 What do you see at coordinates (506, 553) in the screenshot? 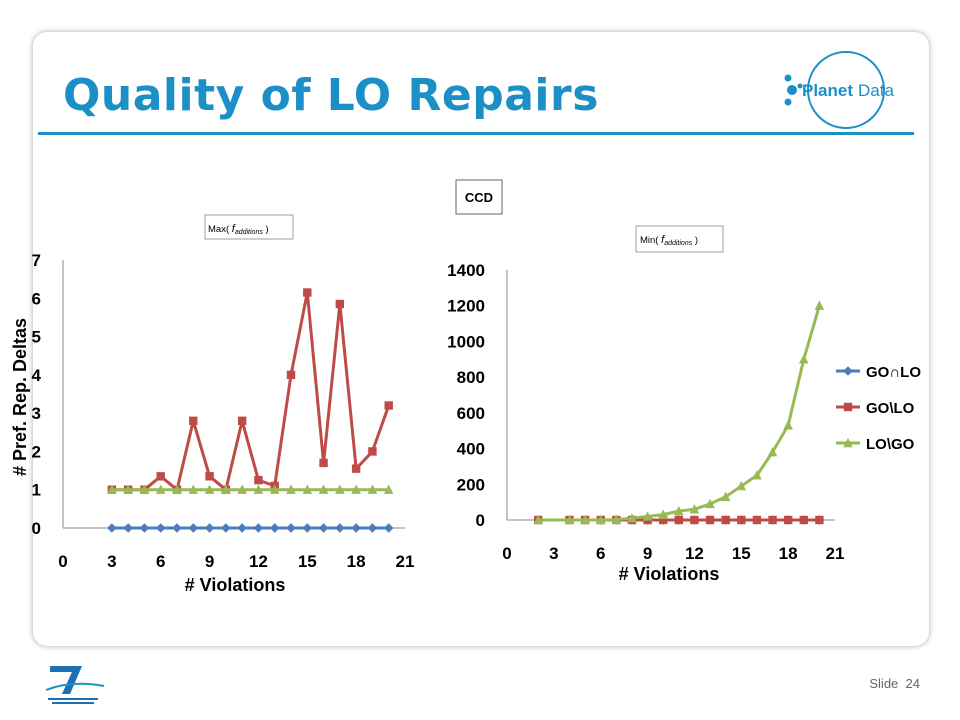
I see `x-tick-label: 0` at bounding box center [506, 553].